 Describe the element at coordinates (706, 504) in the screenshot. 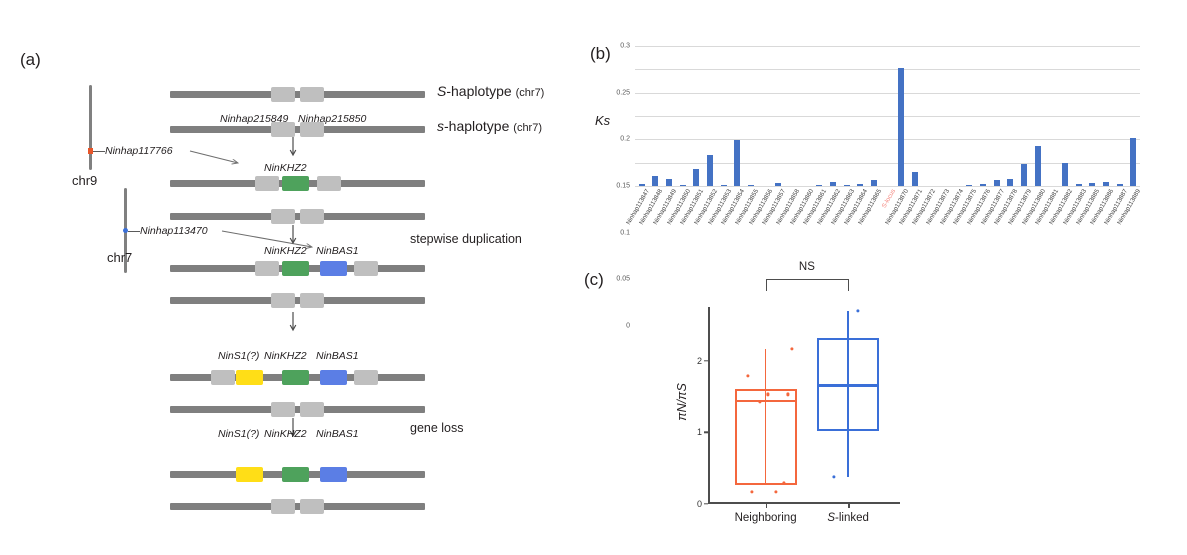

I see `panel-c-y-tick-mark` at that location.